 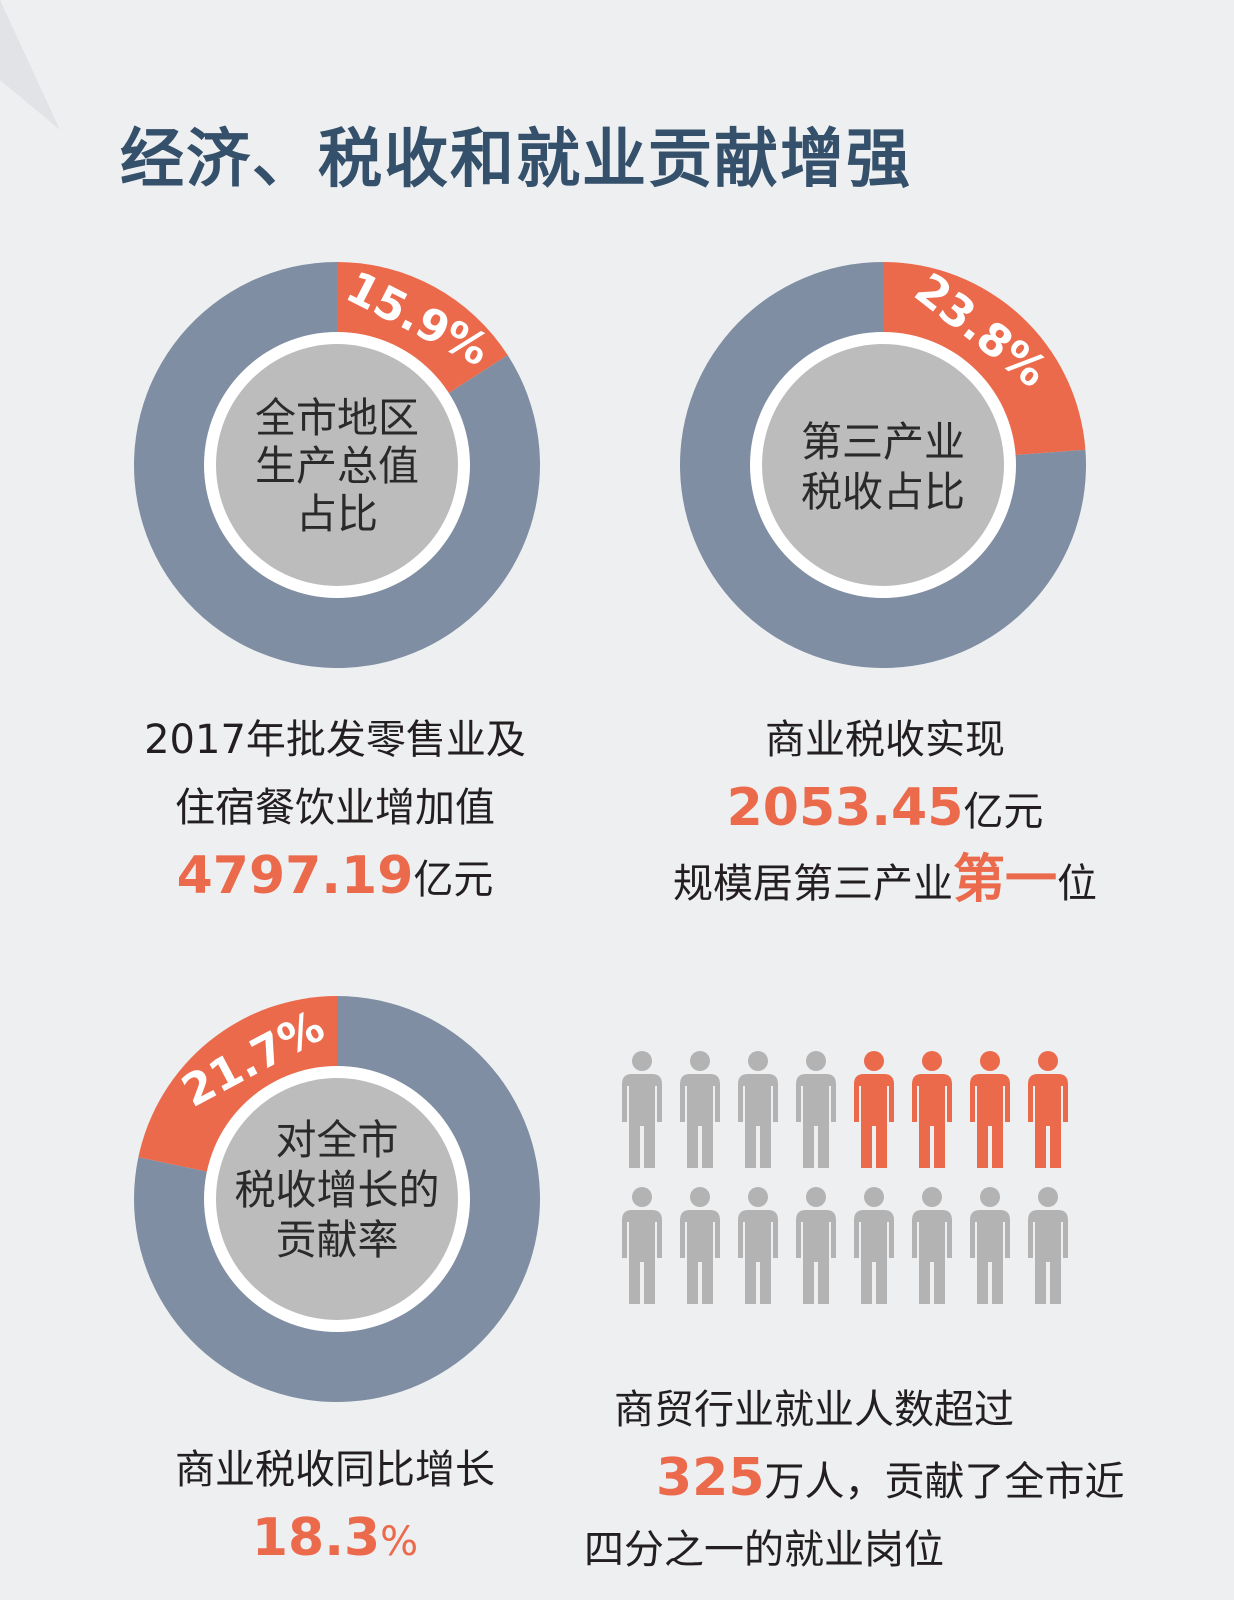 I want to click on donut-chart-tertiary-tax-share: 第三产业 税收占比 23.8%, so click(x=883, y=465).